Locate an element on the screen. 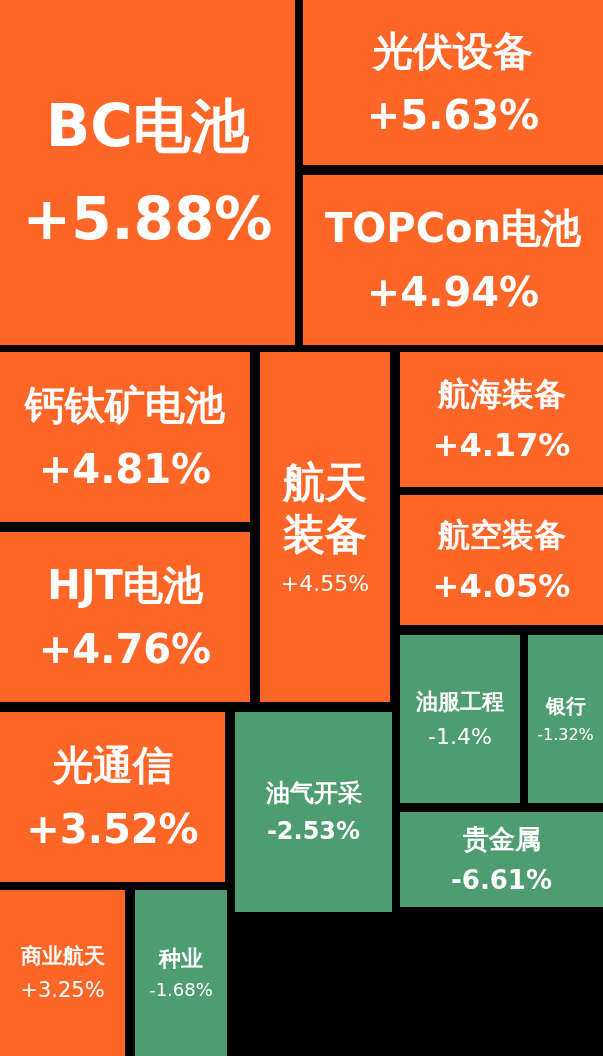 The width and height of the screenshot is (603, 1056). data-label: -1.68% is located at coordinates (181, 989).